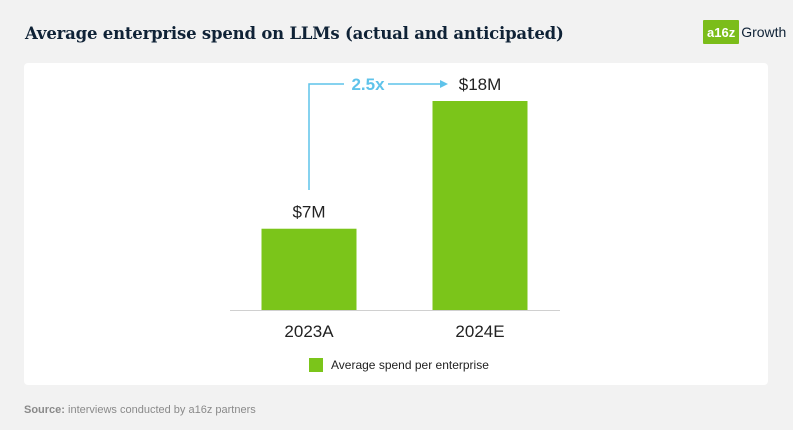  What do you see at coordinates (316, 365) in the screenshot?
I see `legend-swatch` at bounding box center [316, 365].